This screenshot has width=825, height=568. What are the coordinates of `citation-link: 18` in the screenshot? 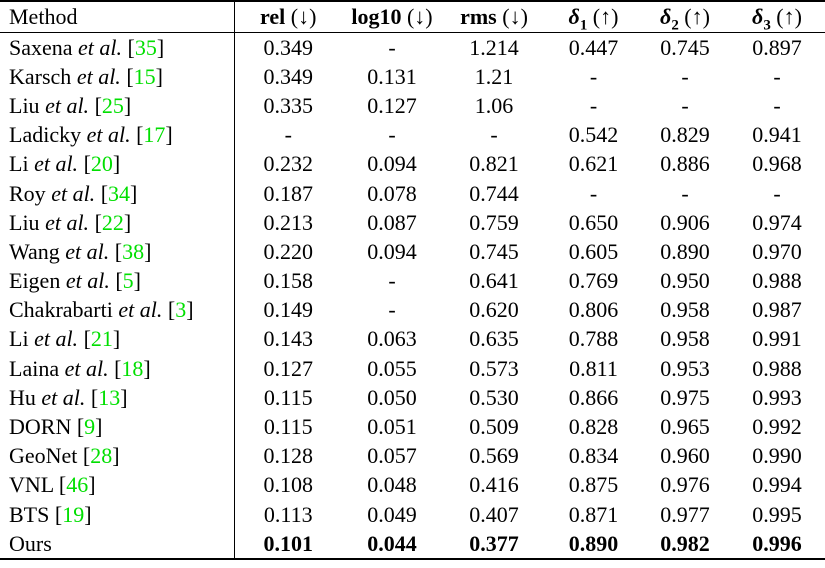 It's located at (132, 368).